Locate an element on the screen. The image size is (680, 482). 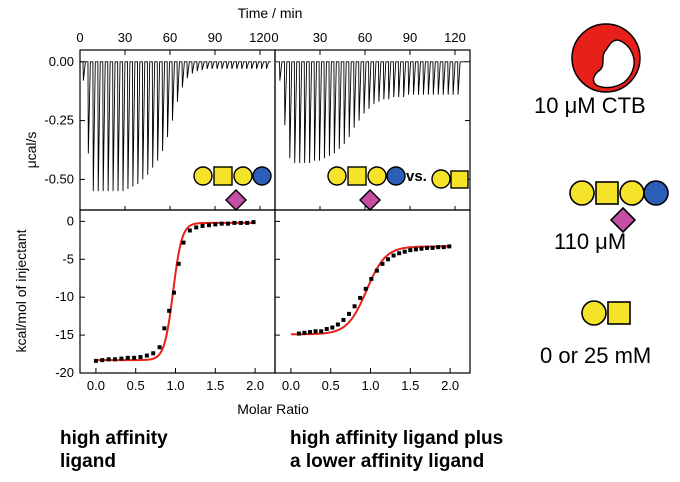
y-tick-label: -5 is located at coordinates (68, 258).